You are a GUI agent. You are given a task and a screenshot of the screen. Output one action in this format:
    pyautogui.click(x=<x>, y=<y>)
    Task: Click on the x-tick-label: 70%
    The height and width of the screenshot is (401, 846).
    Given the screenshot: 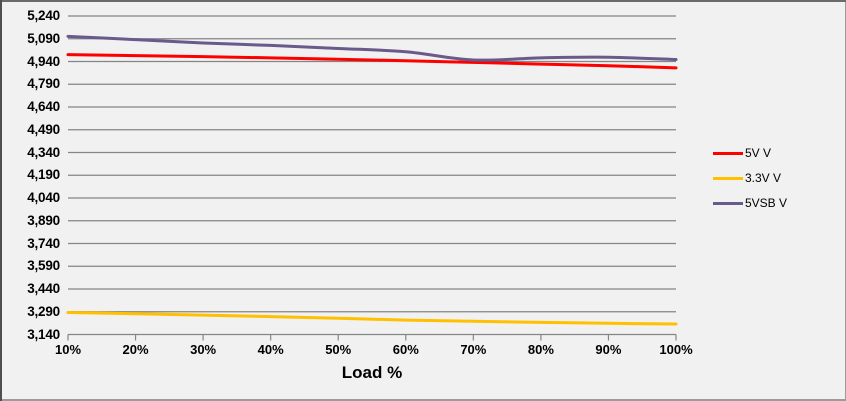 What is the action you would take?
    pyautogui.click(x=473, y=349)
    